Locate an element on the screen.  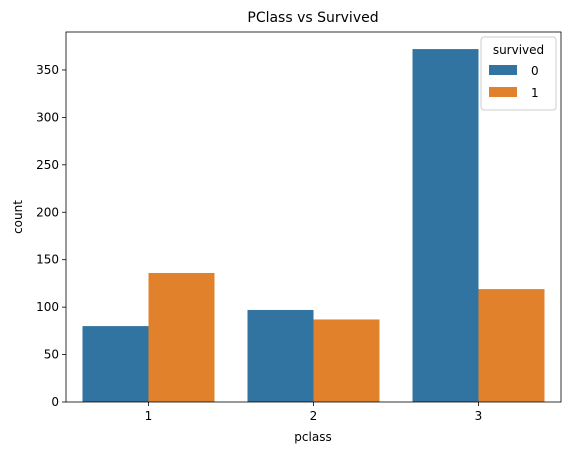
x-tick-label: 3 is located at coordinates (479, 416).